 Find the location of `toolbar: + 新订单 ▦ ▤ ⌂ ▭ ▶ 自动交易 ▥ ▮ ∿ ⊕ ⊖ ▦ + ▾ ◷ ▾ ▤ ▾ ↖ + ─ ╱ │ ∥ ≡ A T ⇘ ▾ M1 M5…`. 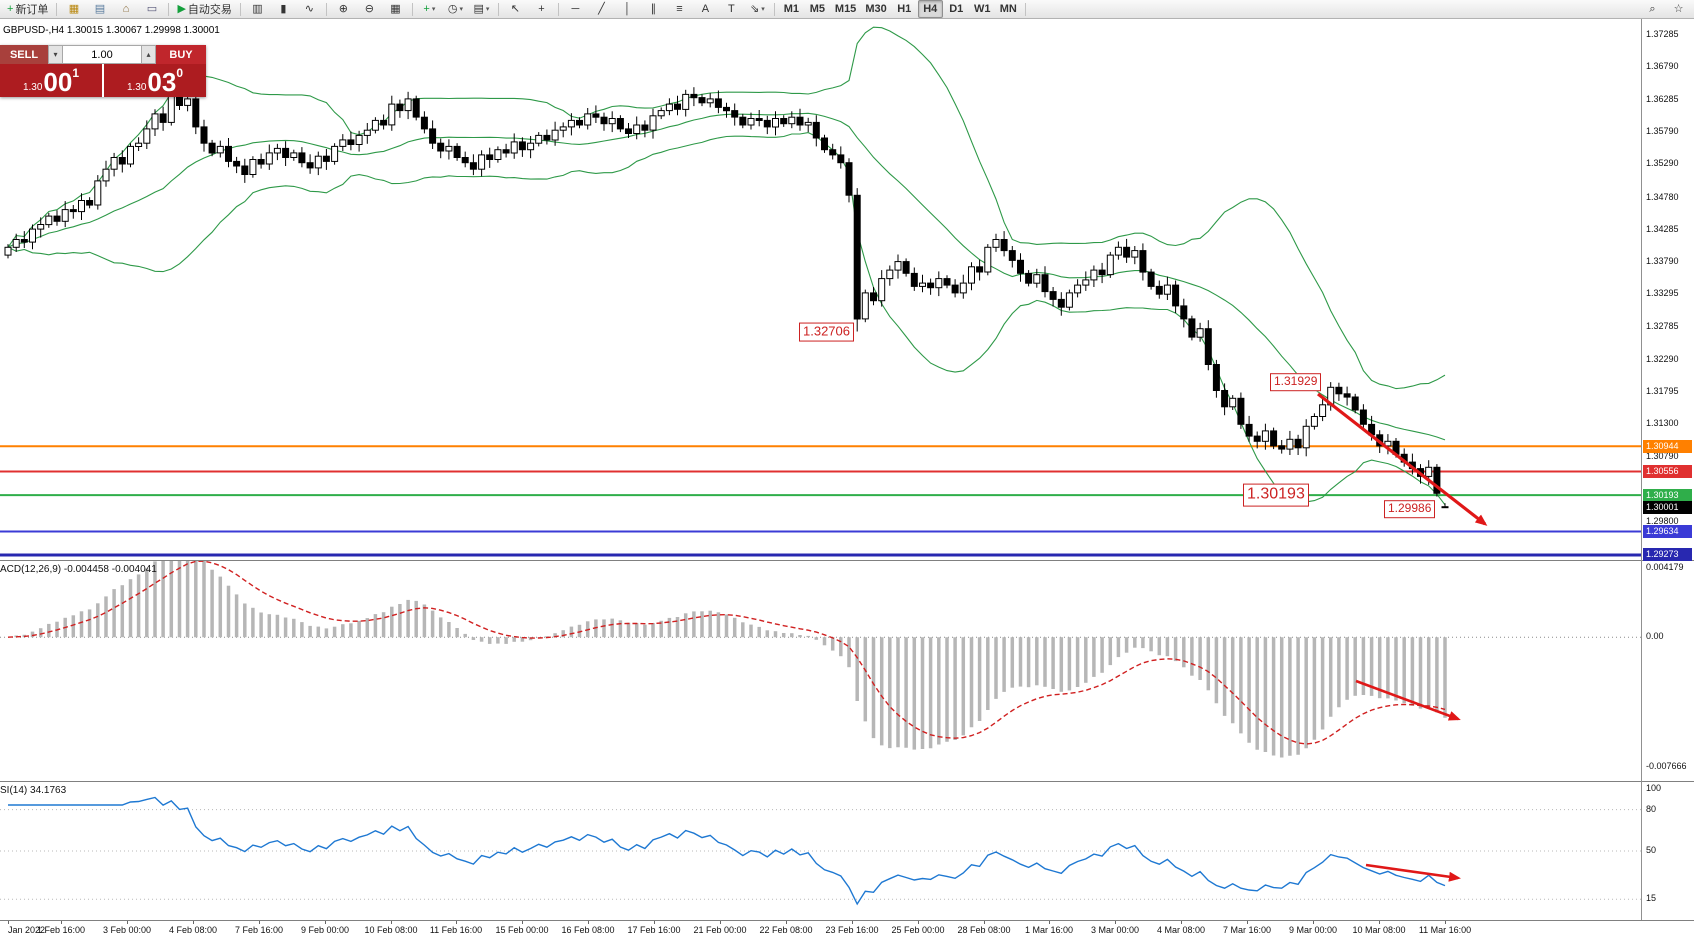

toolbar: + 新订单 ▦ ▤ ⌂ ▭ ▶ 自动交易 ▥ ▮ ∿ ⊕ ⊖ ▦ + ▾ ◷ ▾ ▤ ▾ ↖ + ─ ╱ │ ∥ ≡ A T ⇘ ▾ M1 M5… is located at coordinates (847, 9).